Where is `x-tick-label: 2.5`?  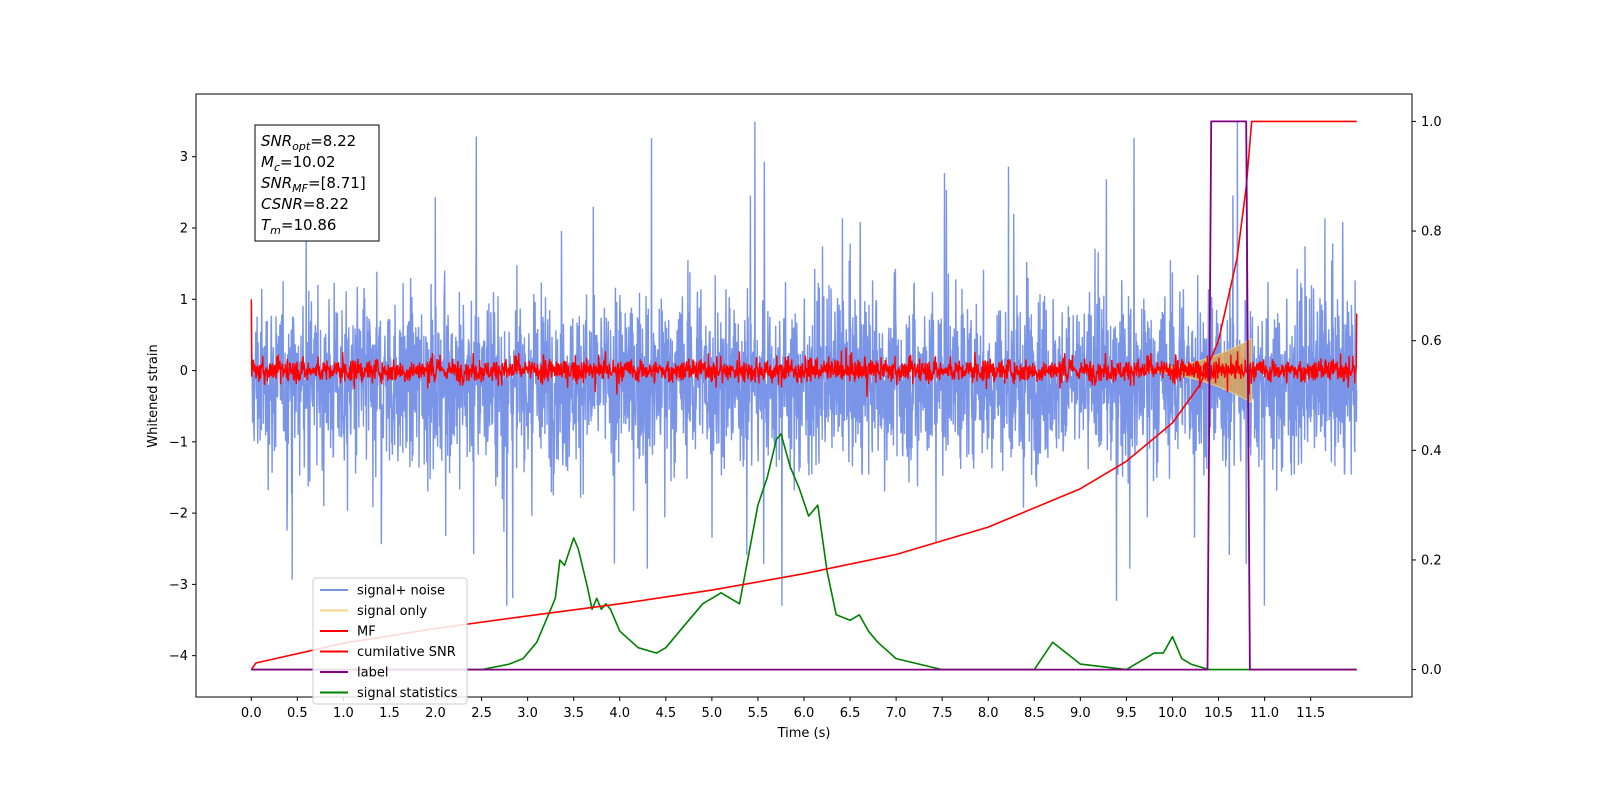
x-tick-label: 2.5 is located at coordinates (481, 713).